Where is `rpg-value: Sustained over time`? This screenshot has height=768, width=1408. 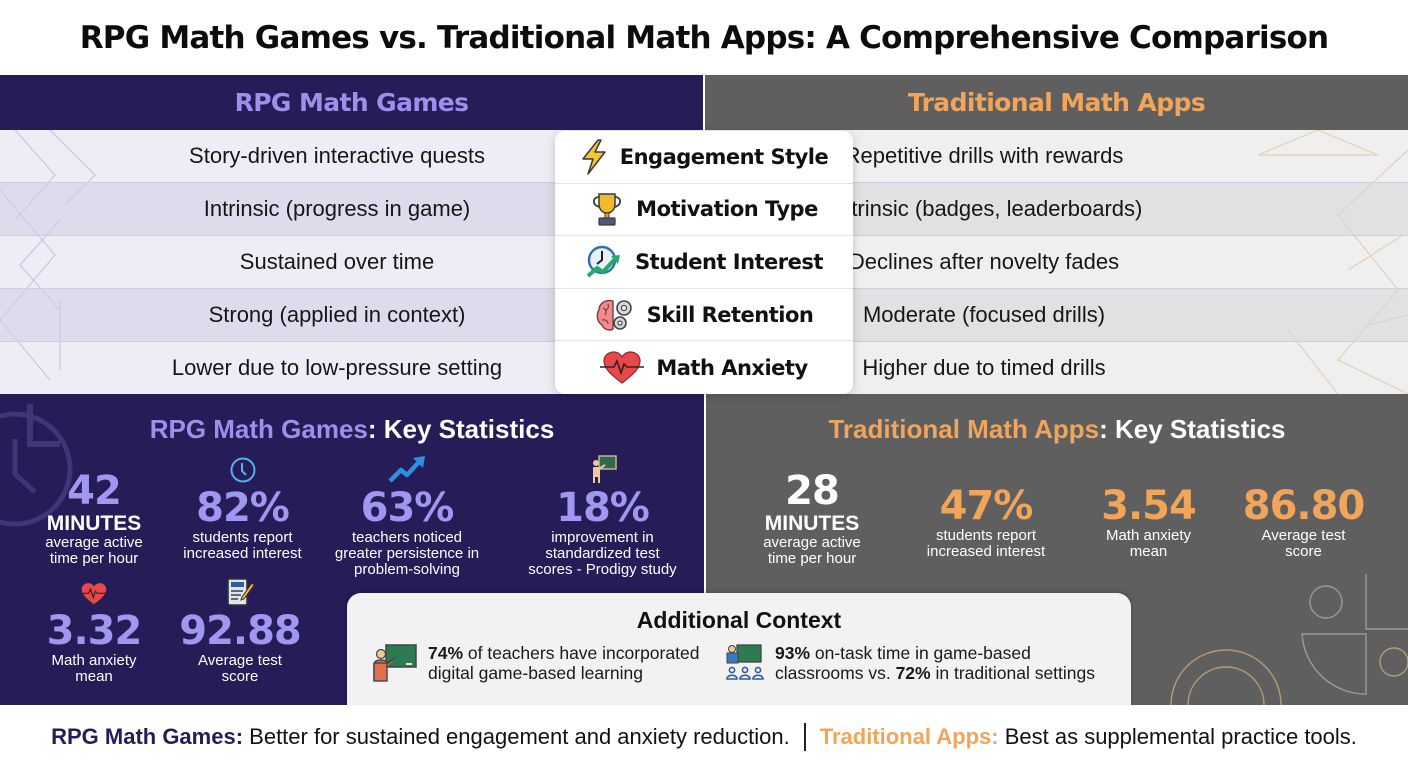 rpg-value: Sustained over time is located at coordinates (337, 261).